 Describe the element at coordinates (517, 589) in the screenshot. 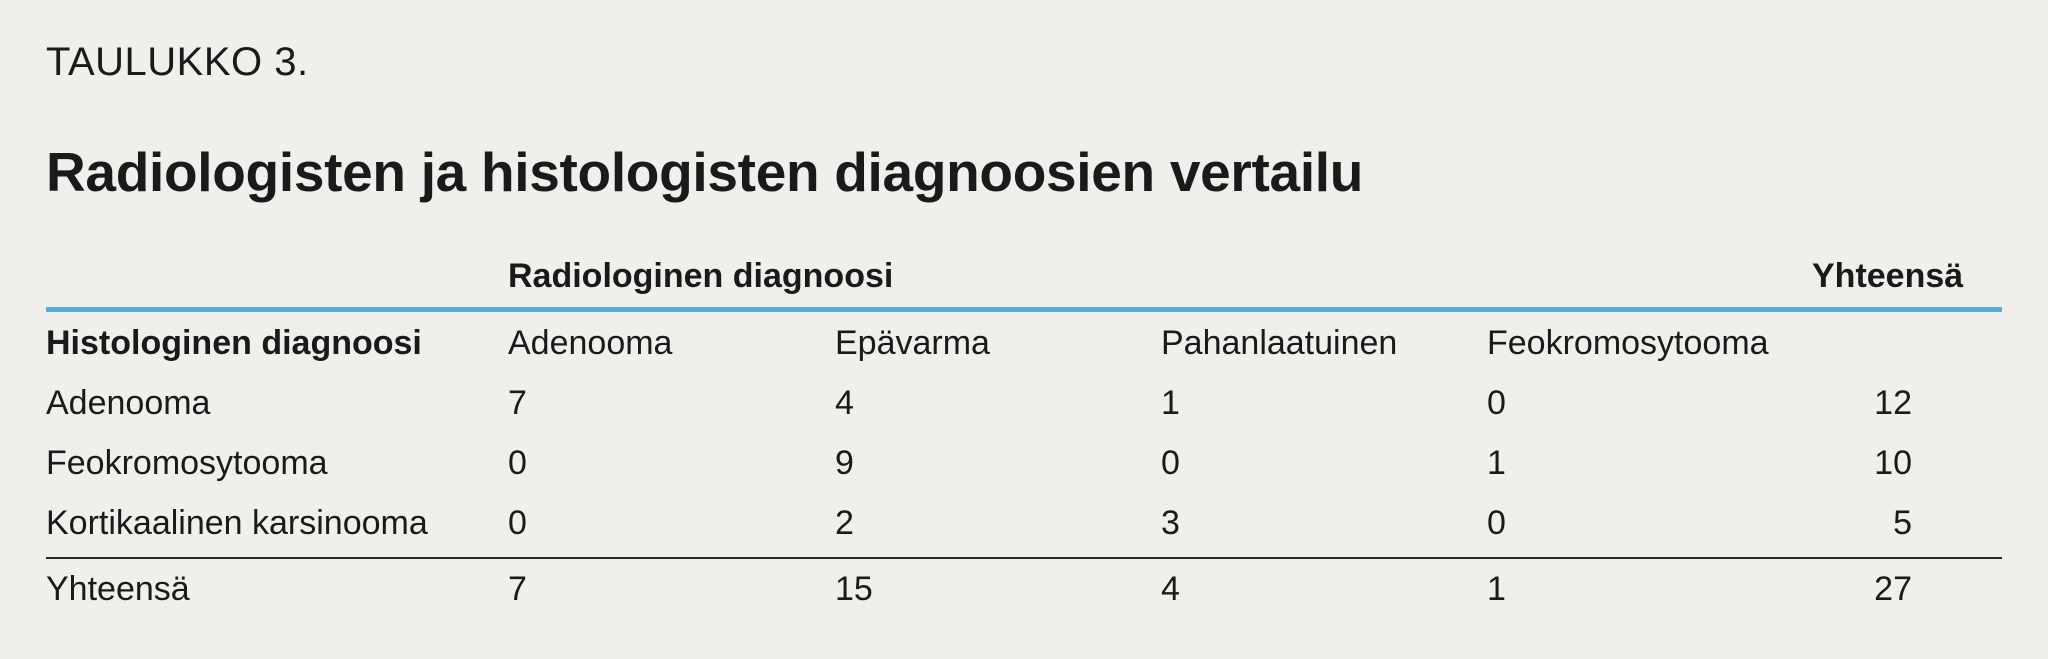

I see `totals-cell: 7` at that location.